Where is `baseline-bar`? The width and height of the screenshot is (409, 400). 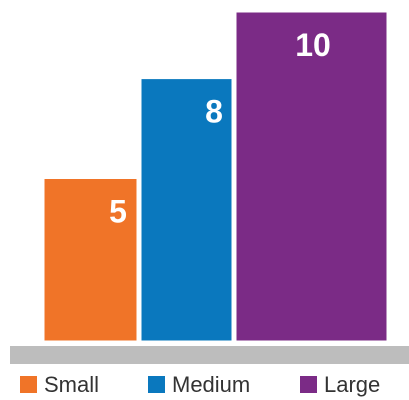 baseline-bar is located at coordinates (209, 355).